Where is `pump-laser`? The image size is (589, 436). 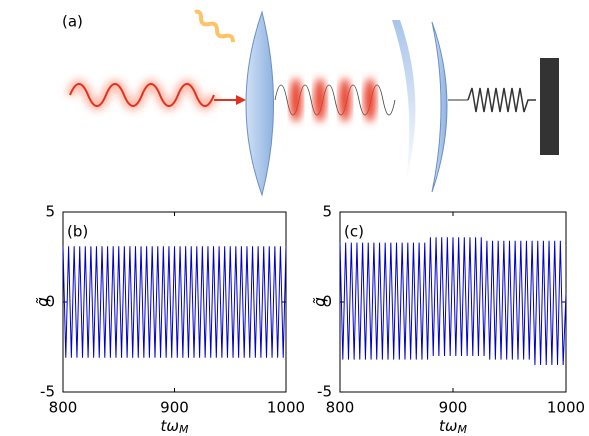
pump-laser is located at coordinates (142, 95).